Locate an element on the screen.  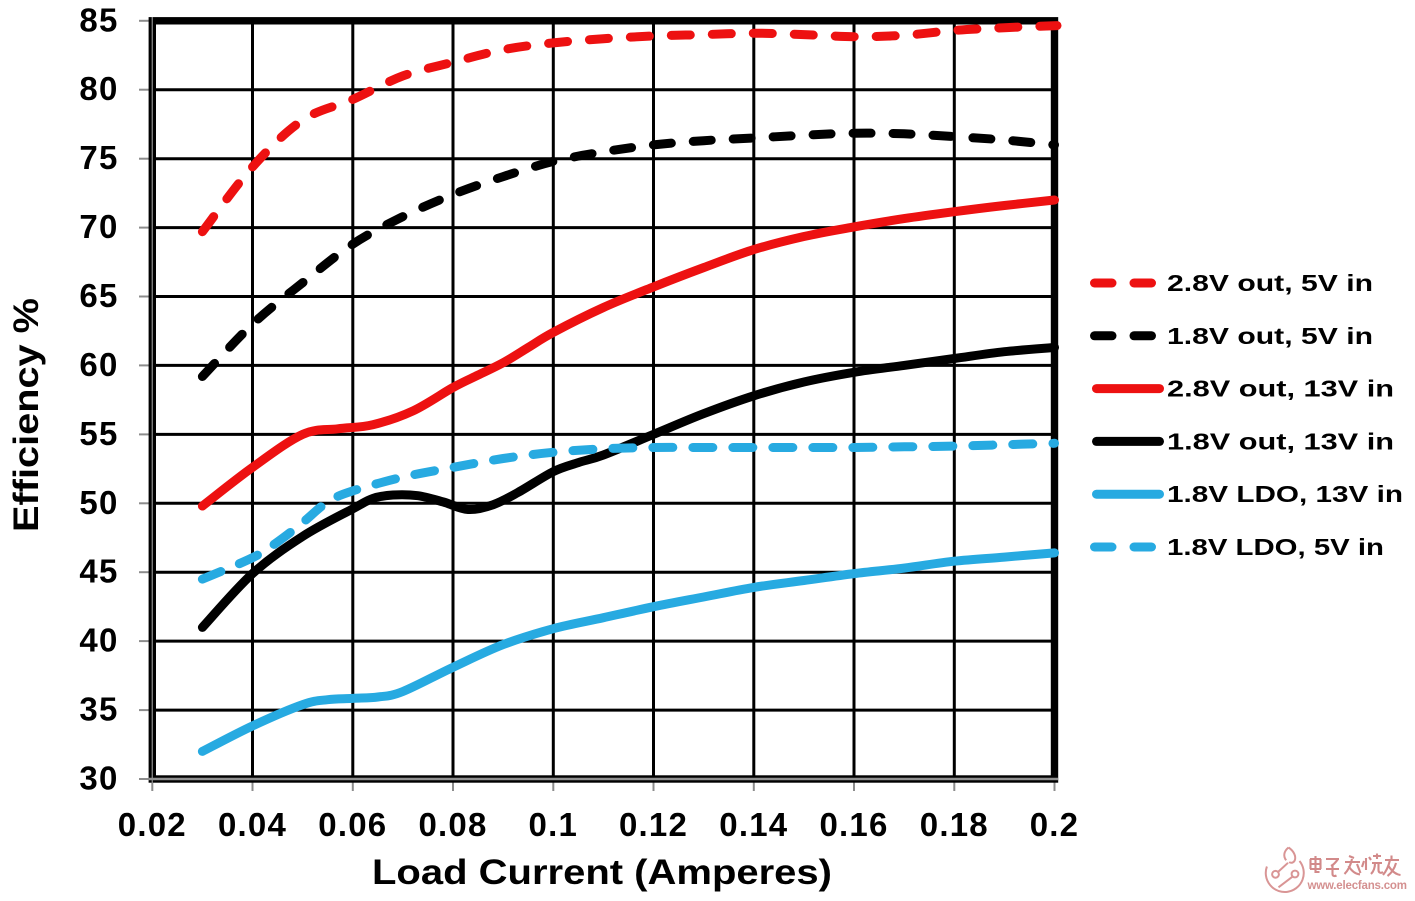
svg-text: www.elecfans.com is located at coordinates (1357, 886).